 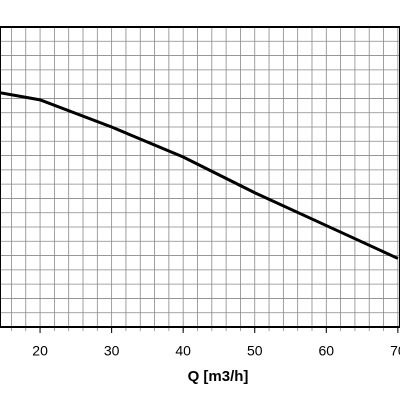 What do you see at coordinates (255, 351) in the screenshot?
I see `x-tick-label: 50` at bounding box center [255, 351].